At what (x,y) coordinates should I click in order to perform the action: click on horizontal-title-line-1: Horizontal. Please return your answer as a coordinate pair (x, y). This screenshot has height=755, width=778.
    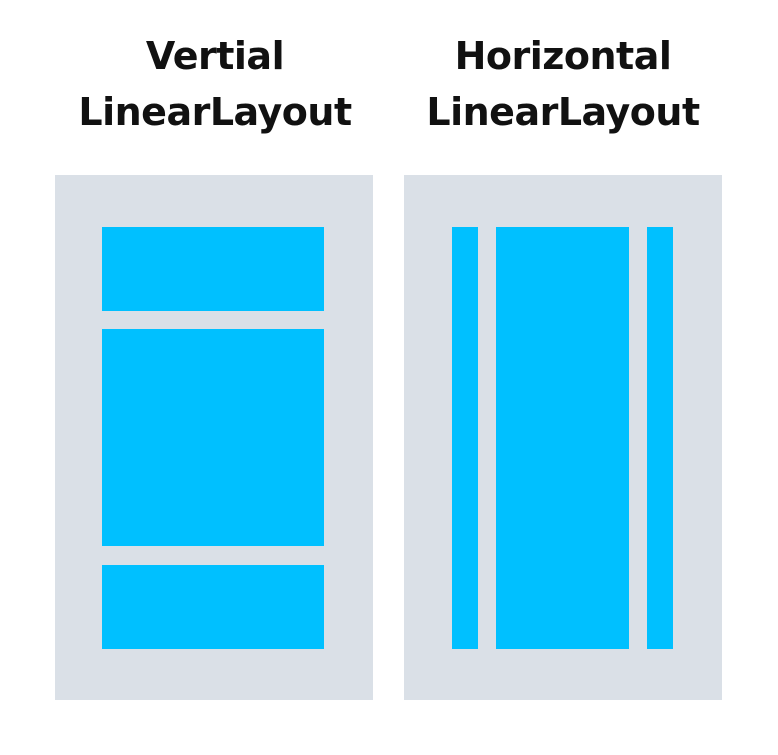
    Looking at the image, I should click on (563, 56).